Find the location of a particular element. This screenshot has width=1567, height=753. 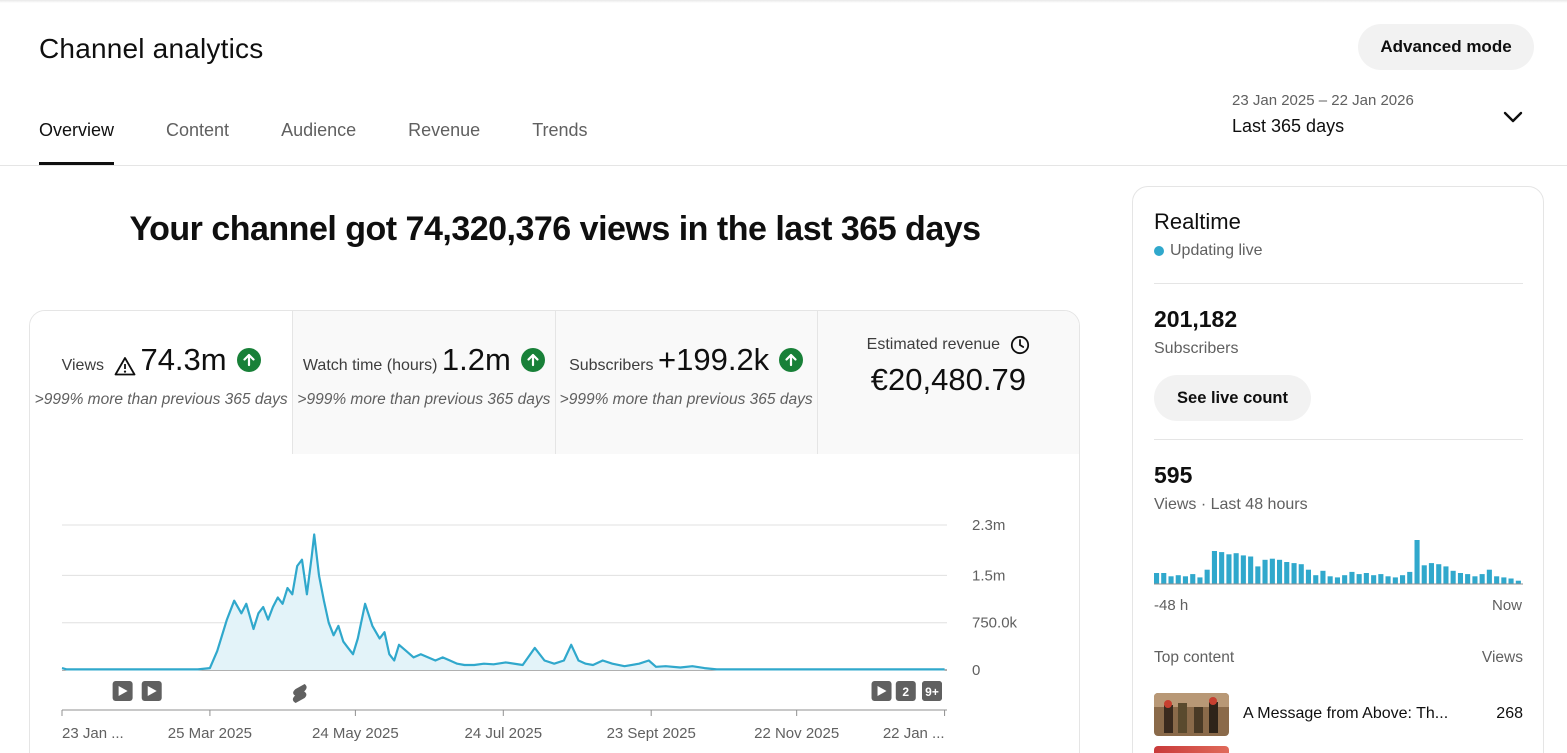

subscriber-count: 201,182 is located at coordinates (1196, 319).